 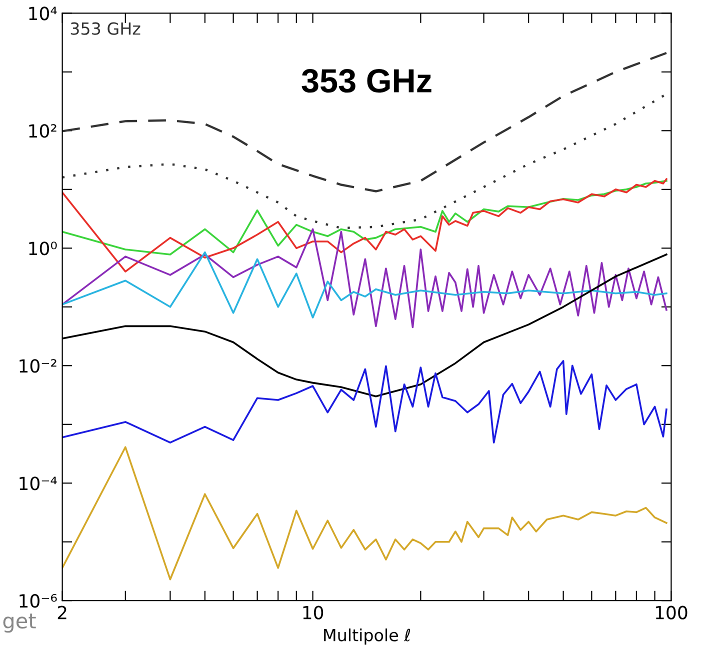 I want to click on x-tick-label: 100, so click(x=672, y=613).